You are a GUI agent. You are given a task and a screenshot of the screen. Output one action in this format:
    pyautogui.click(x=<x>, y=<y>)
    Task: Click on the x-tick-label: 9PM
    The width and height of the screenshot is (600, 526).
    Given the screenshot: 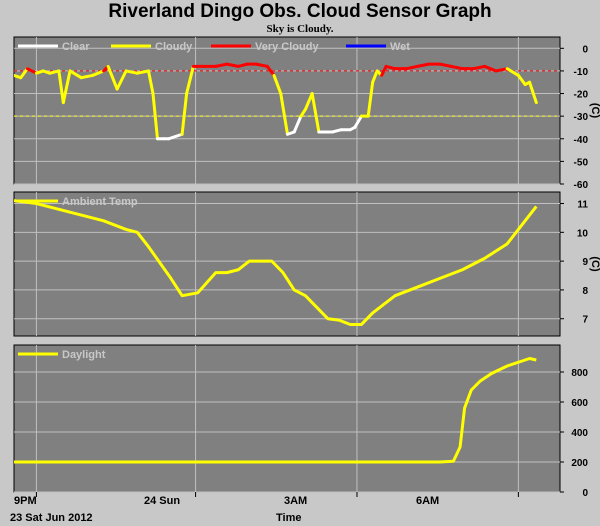 What is the action you would take?
    pyautogui.click(x=25, y=501)
    